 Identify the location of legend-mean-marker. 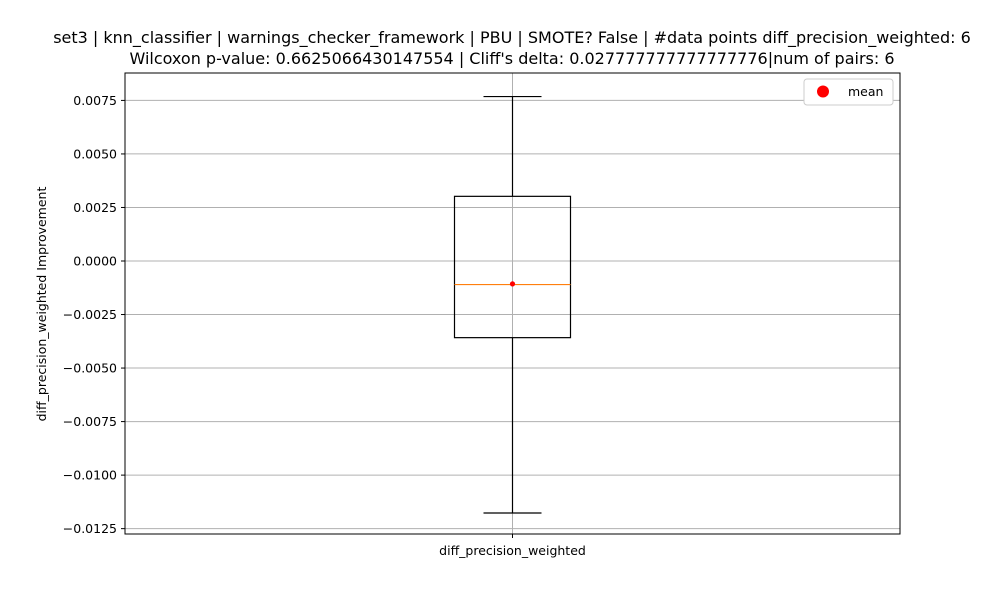
(823, 91).